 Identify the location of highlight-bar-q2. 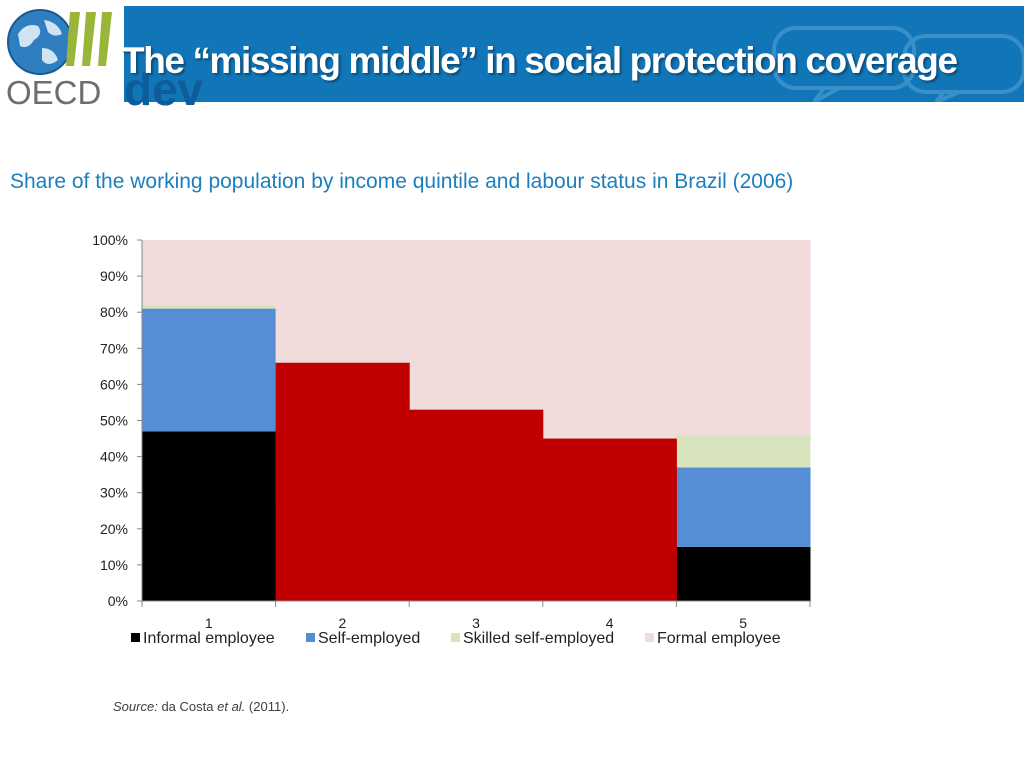
(342, 481).